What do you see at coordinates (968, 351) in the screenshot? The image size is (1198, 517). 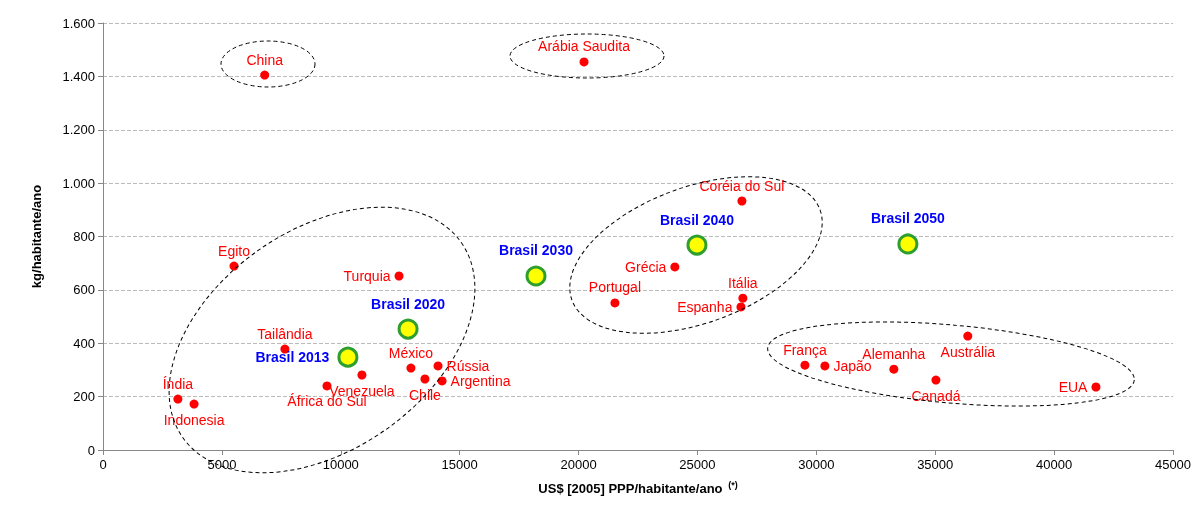 I see `data-label: Austrália` at bounding box center [968, 351].